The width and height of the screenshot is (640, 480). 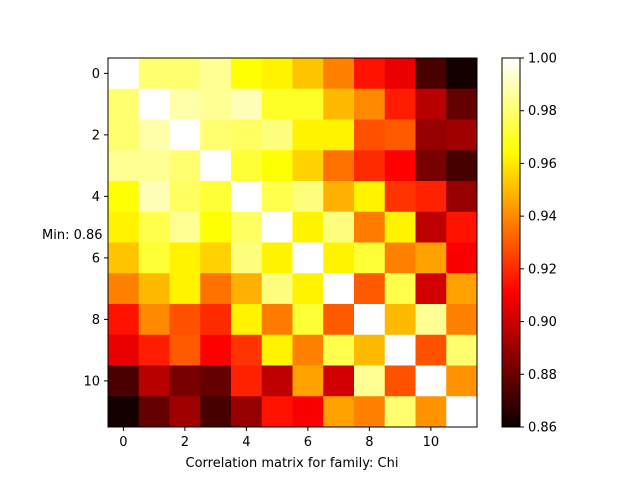 What do you see at coordinates (123, 442) in the screenshot?
I see `x-tick-label-0: 0` at bounding box center [123, 442].